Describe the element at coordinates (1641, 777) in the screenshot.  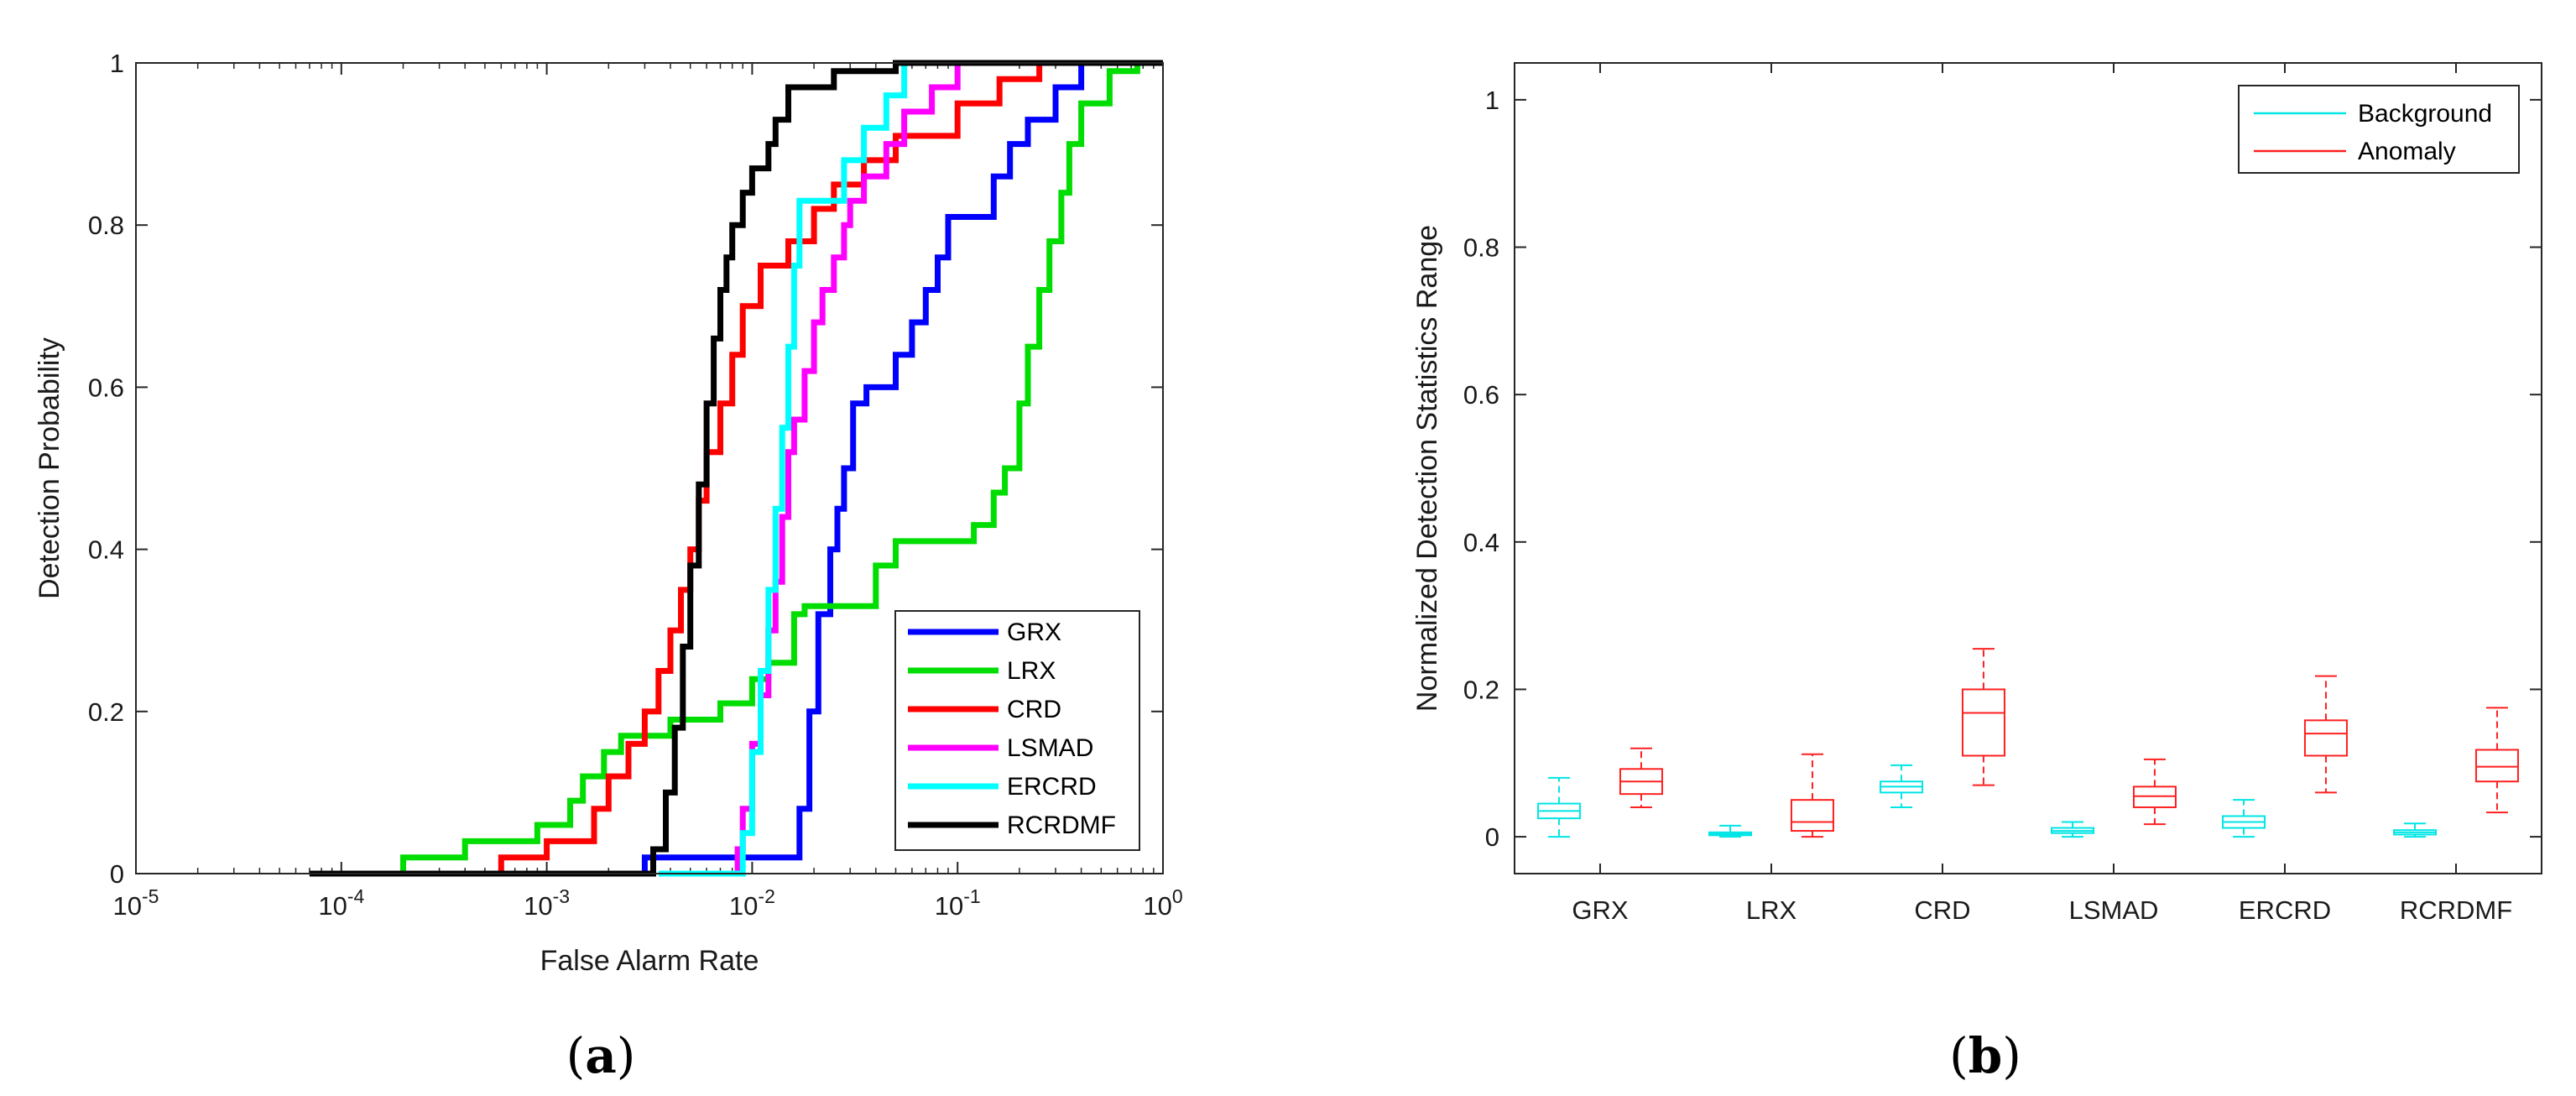
I see `box-anomaly-grx` at that location.